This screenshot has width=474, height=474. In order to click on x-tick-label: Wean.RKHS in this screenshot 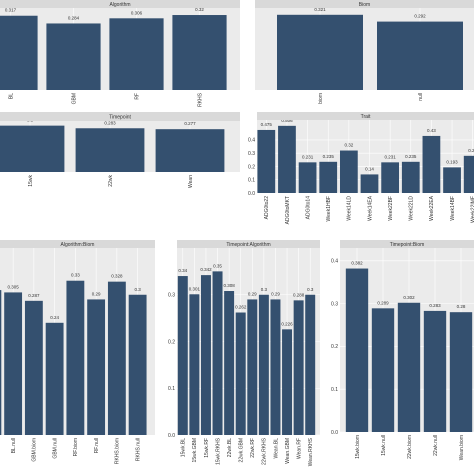, I will do `click(311, 451)`.